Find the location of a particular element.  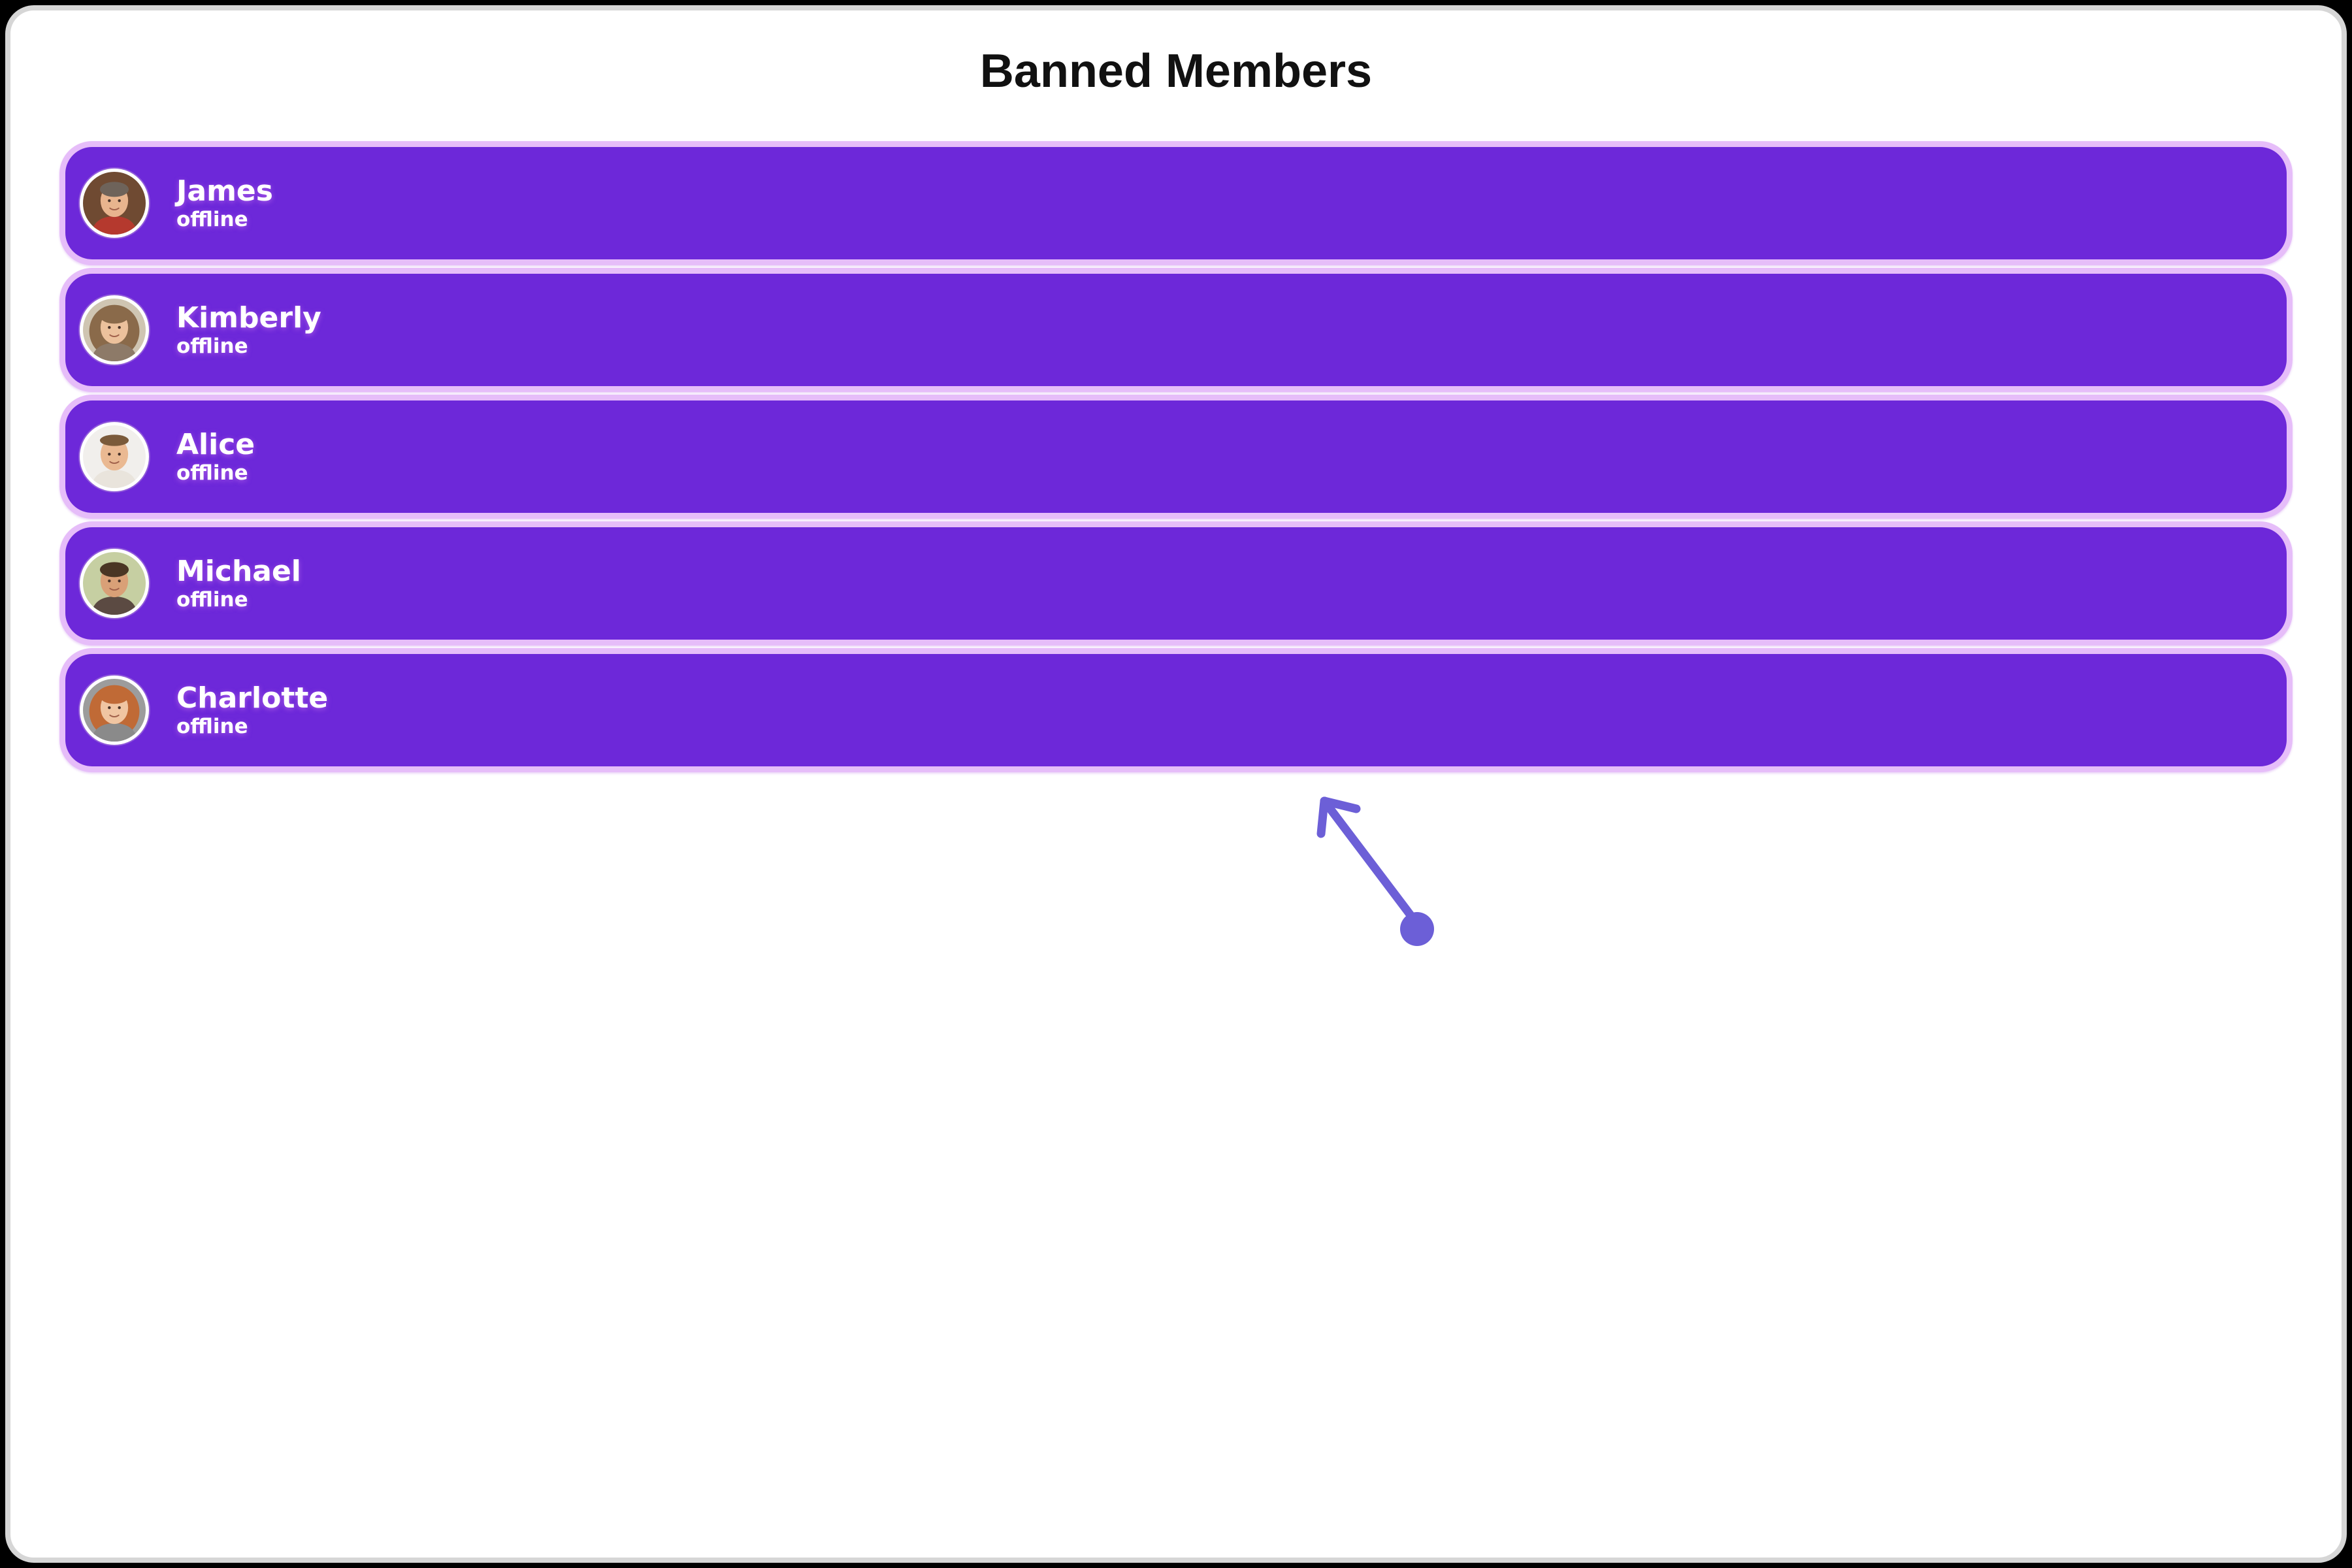

member-text: Alice offline is located at coordinates (215, 456).